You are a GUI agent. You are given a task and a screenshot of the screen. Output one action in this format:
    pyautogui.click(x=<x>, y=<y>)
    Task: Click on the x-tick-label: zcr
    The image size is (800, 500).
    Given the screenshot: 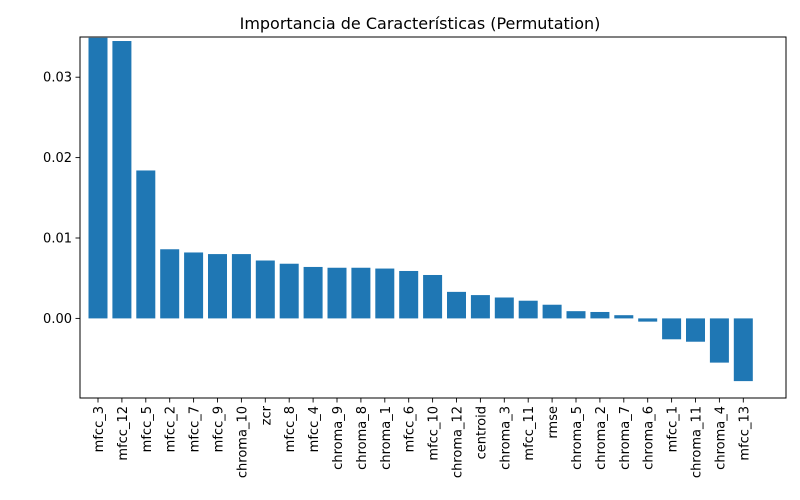 What is the action you would take?
    pyautogui.click(x=266, y=415)
    